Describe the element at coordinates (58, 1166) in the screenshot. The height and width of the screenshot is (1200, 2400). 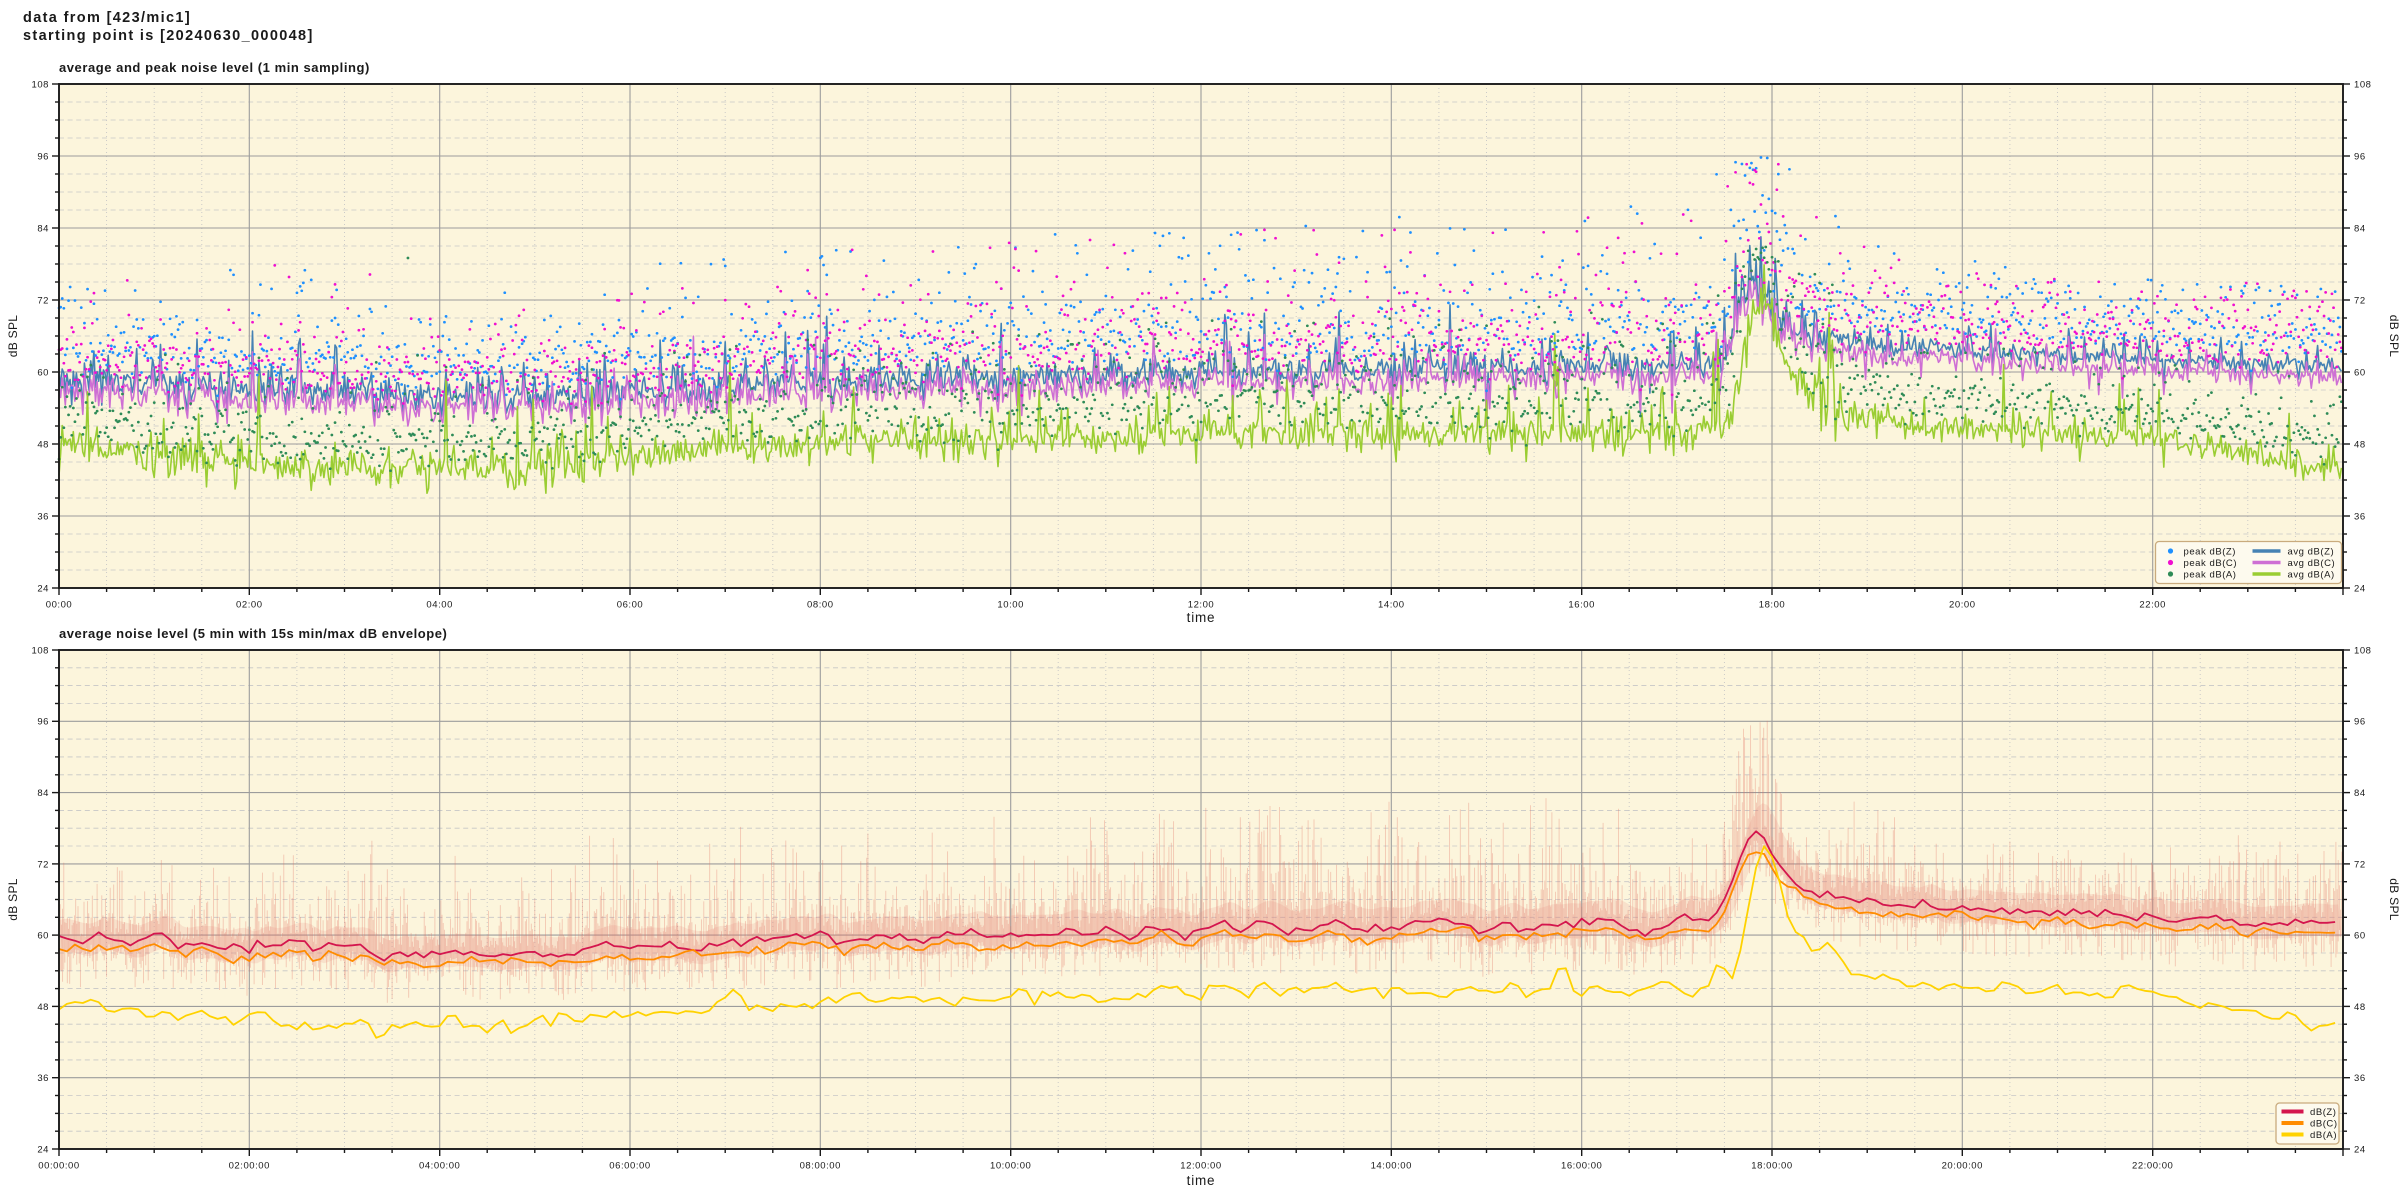
I see `svg-text: 00:00:00` at that location.